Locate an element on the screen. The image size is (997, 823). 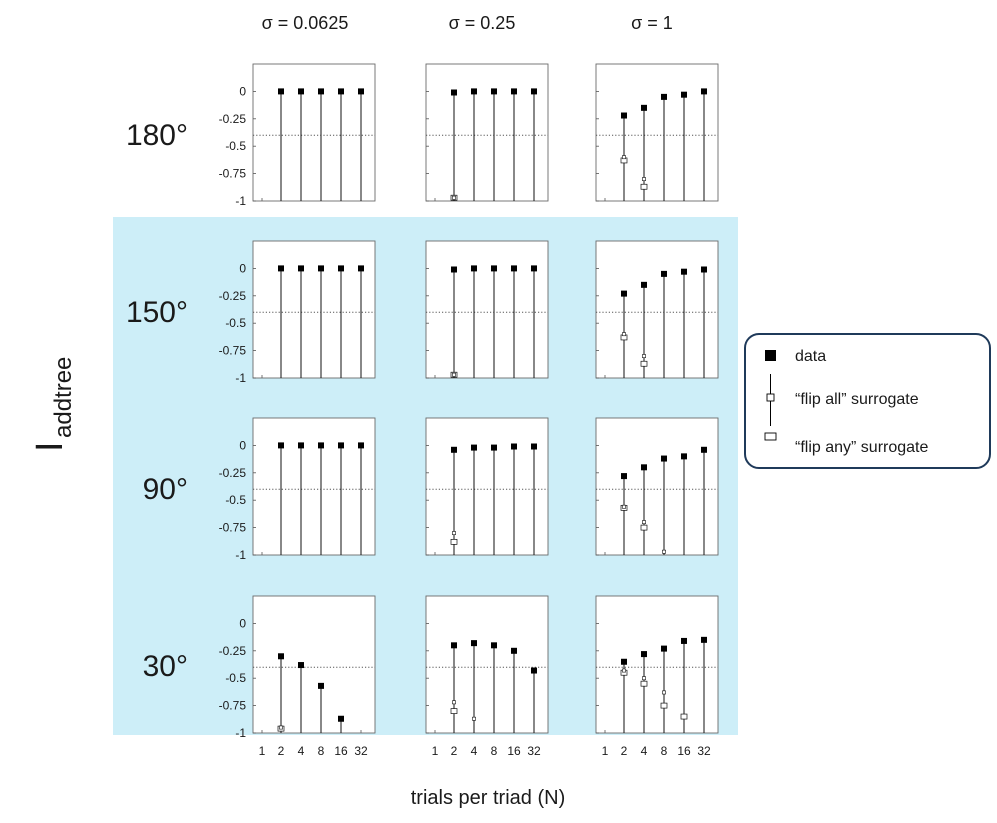
legend-box is located at coordinates (867, 401).